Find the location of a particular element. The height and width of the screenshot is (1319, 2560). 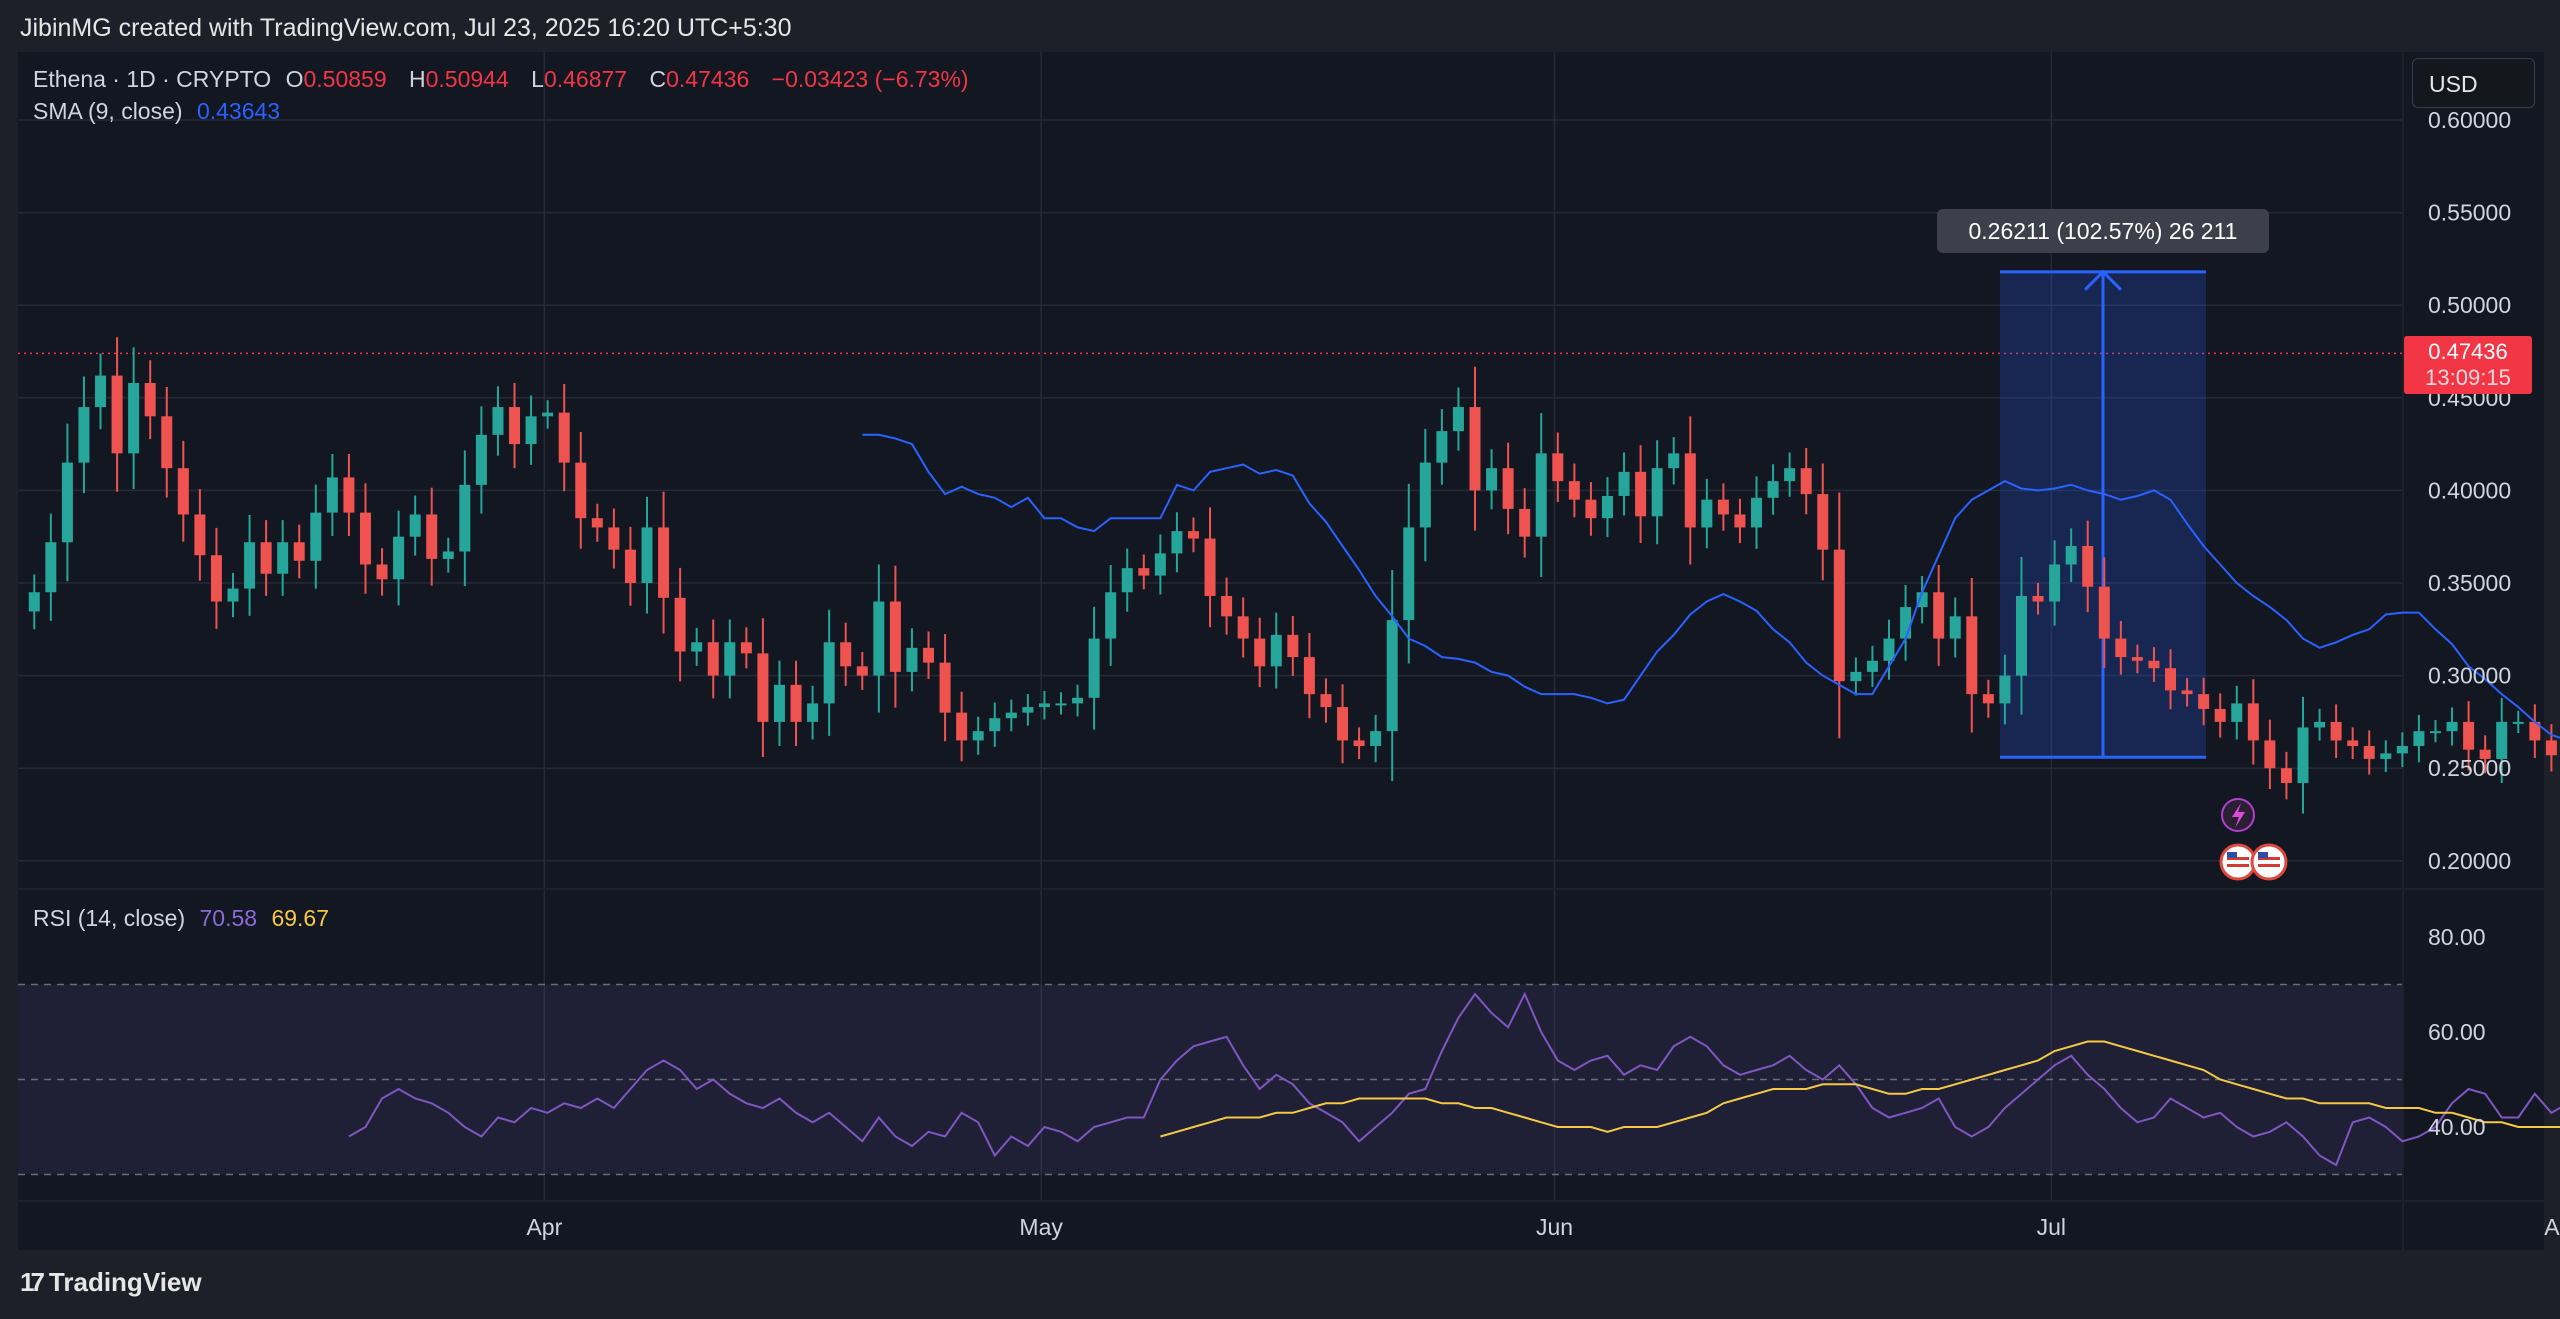

flag-canton is located at coordinates (2232, 855).